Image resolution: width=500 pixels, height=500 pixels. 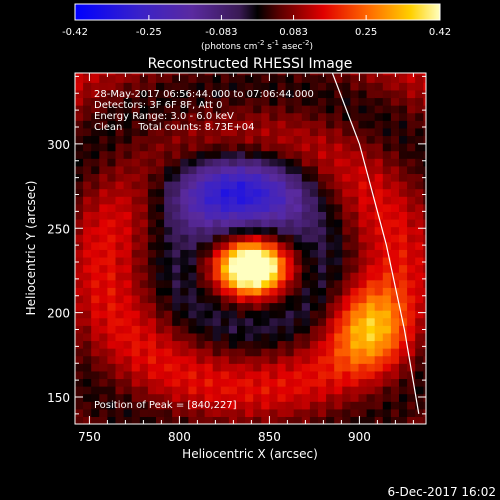 What do you see at coordinates (149, 32) in the screenshot?
I see `colorbar-tick-label: -0.25` at bounding box center [149, 32].